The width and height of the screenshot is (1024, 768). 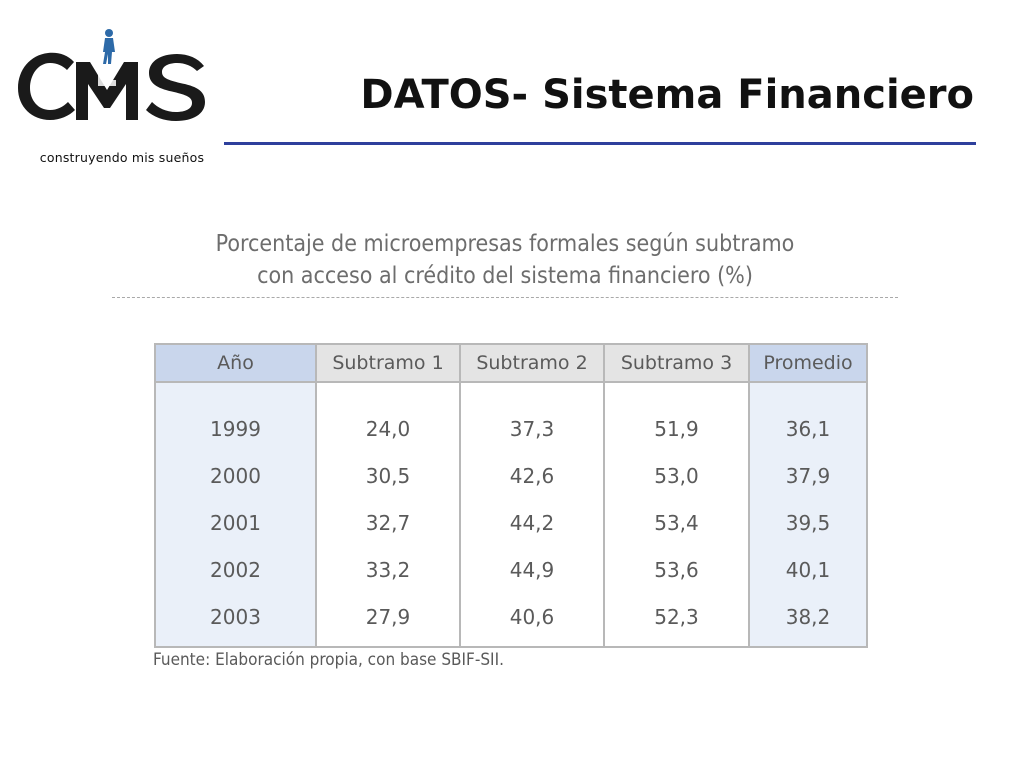 What do you see at coordinates (235, 569) in the screenshot?
I see `cell-year: 2002` at bounding box center [235, 569].